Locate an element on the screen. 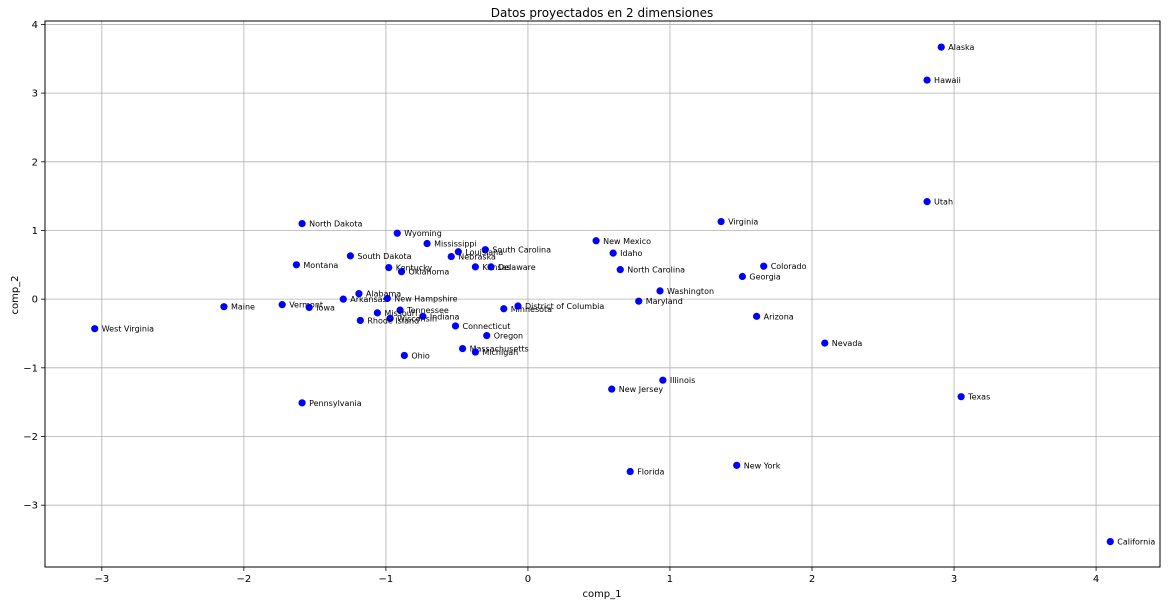 Image resolution: width=1170 pixels, height=605 pixels. x-tick-label: 1 is located at coordinates (670, 579).